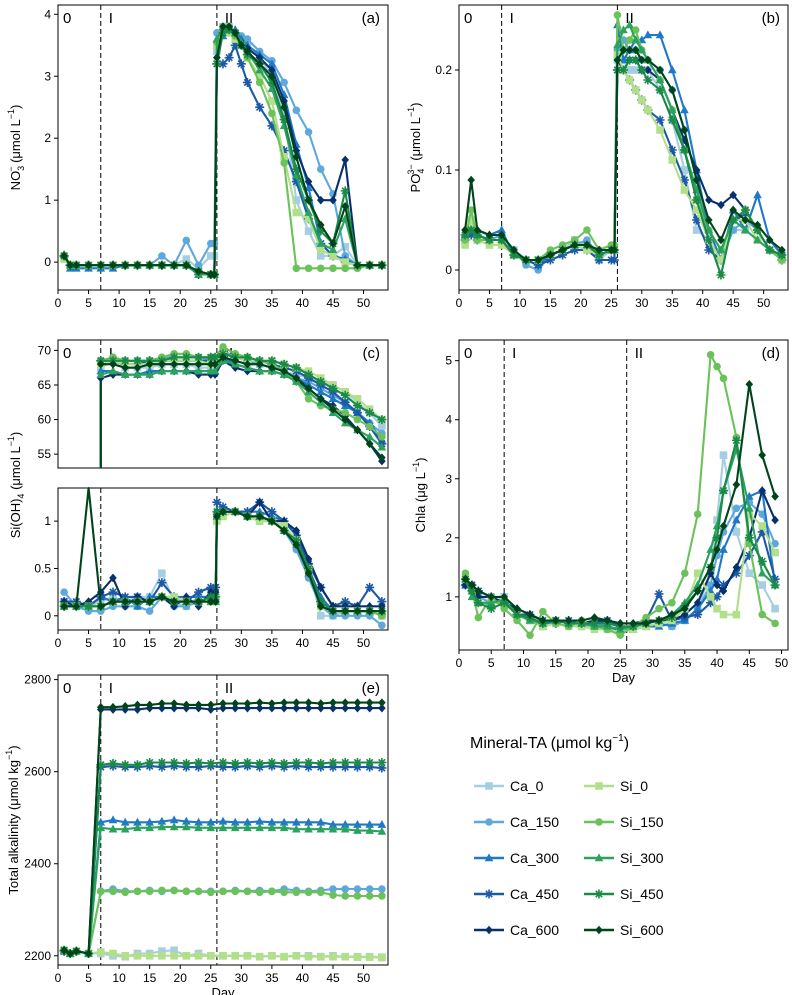 The image size is (792, 995). I want to click on plot-frame-c-upper, so click(223, 404).